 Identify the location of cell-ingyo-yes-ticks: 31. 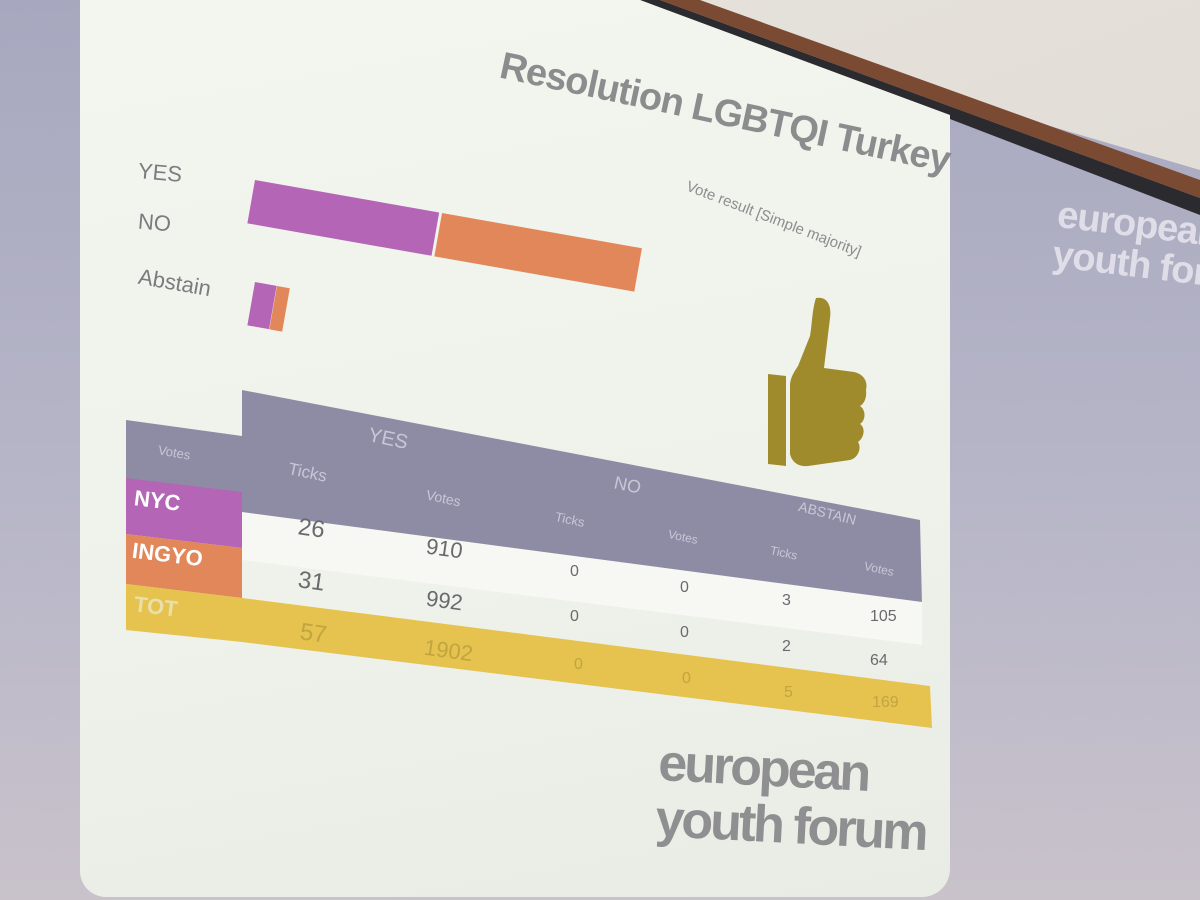
(311, 581).